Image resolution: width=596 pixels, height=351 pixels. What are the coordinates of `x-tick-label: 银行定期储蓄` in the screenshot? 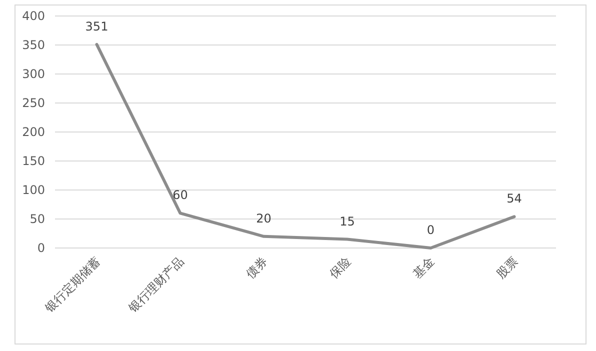 It's located at (72, 285).